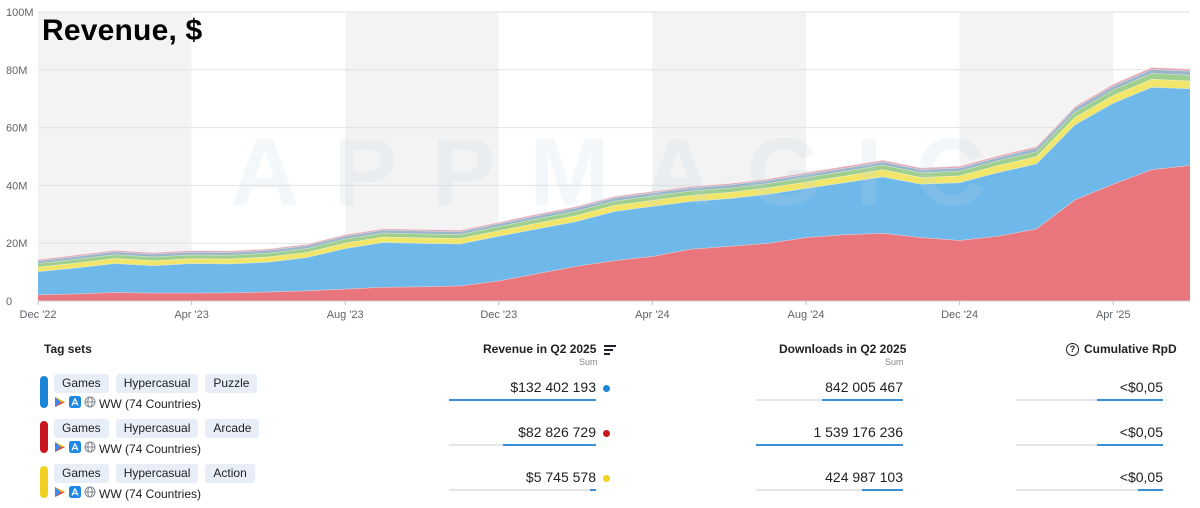  What do you see at coordinates (68, 349) in the screenshot?
I see `header-tag-sets: Tag sets` at bounding box center [68, 349].